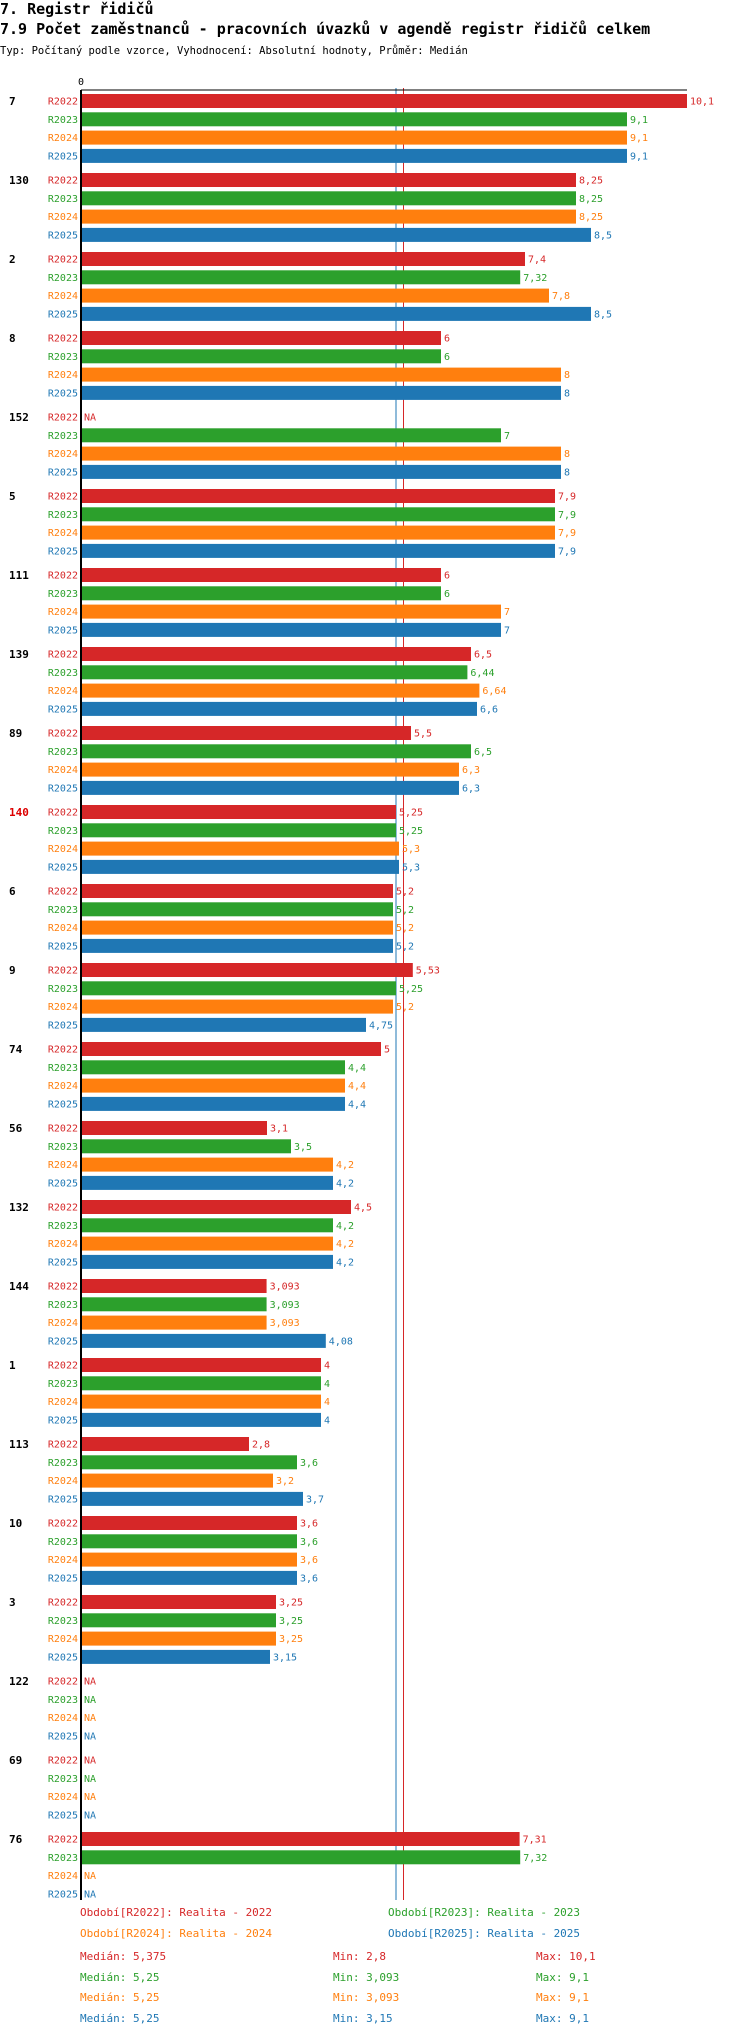 This screenshot has width=750, height=2036. Describe the element at coordinates (15, 733) in the screenshot. I see `group-label: 89` at that location.